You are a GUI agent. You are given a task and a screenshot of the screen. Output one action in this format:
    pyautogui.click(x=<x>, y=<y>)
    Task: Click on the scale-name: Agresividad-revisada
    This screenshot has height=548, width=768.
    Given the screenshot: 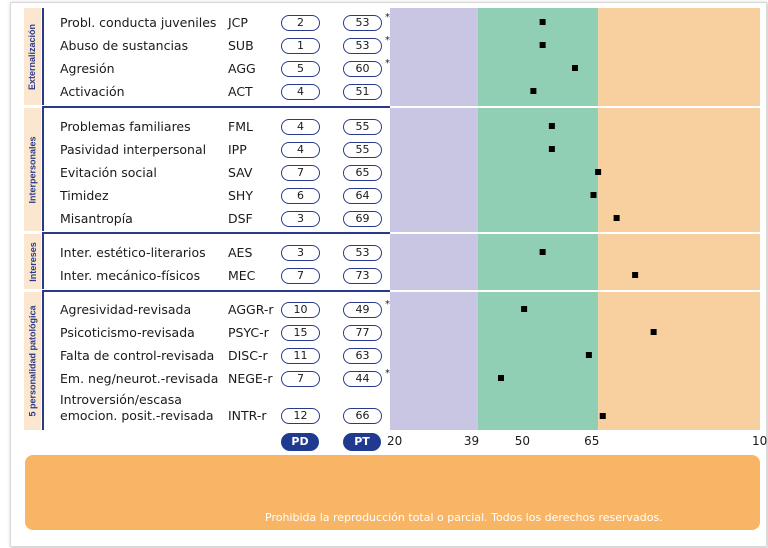 What is the action you would take?
    pyautogui.click(x=126, y=309)
    